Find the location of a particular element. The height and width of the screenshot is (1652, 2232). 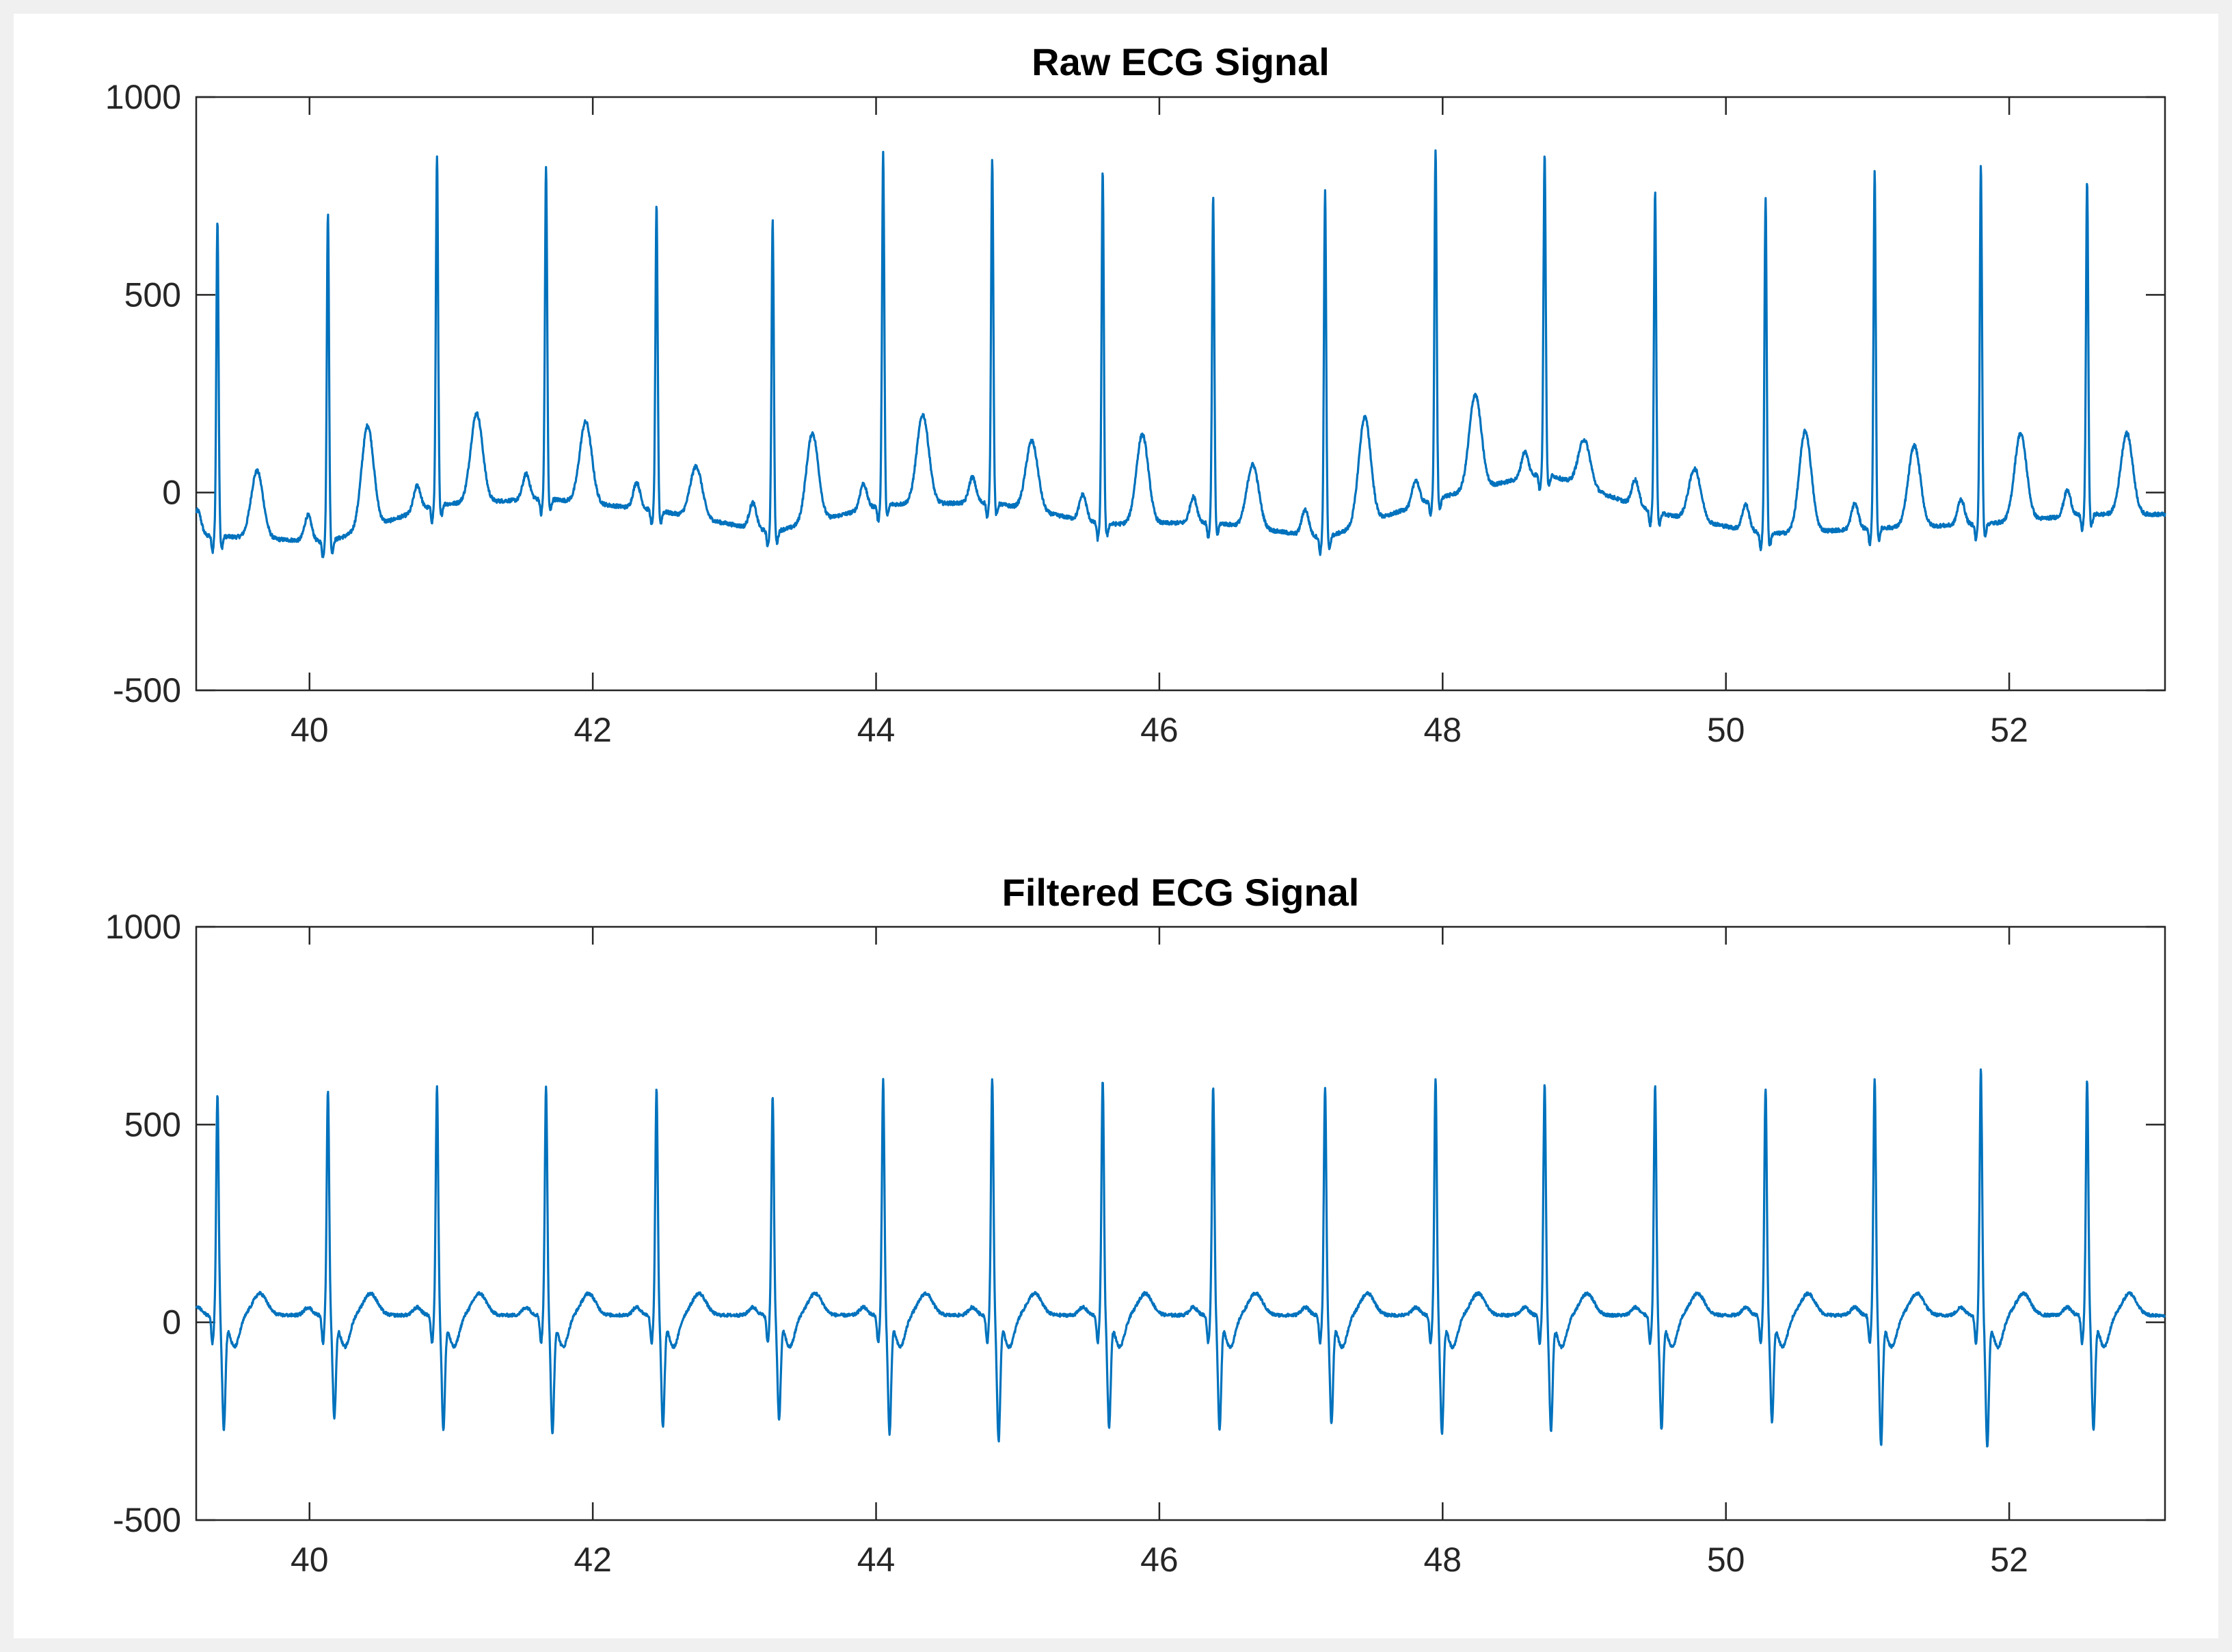

chart-title: Raw ECG Signal is located at coordinates (1181, 61).